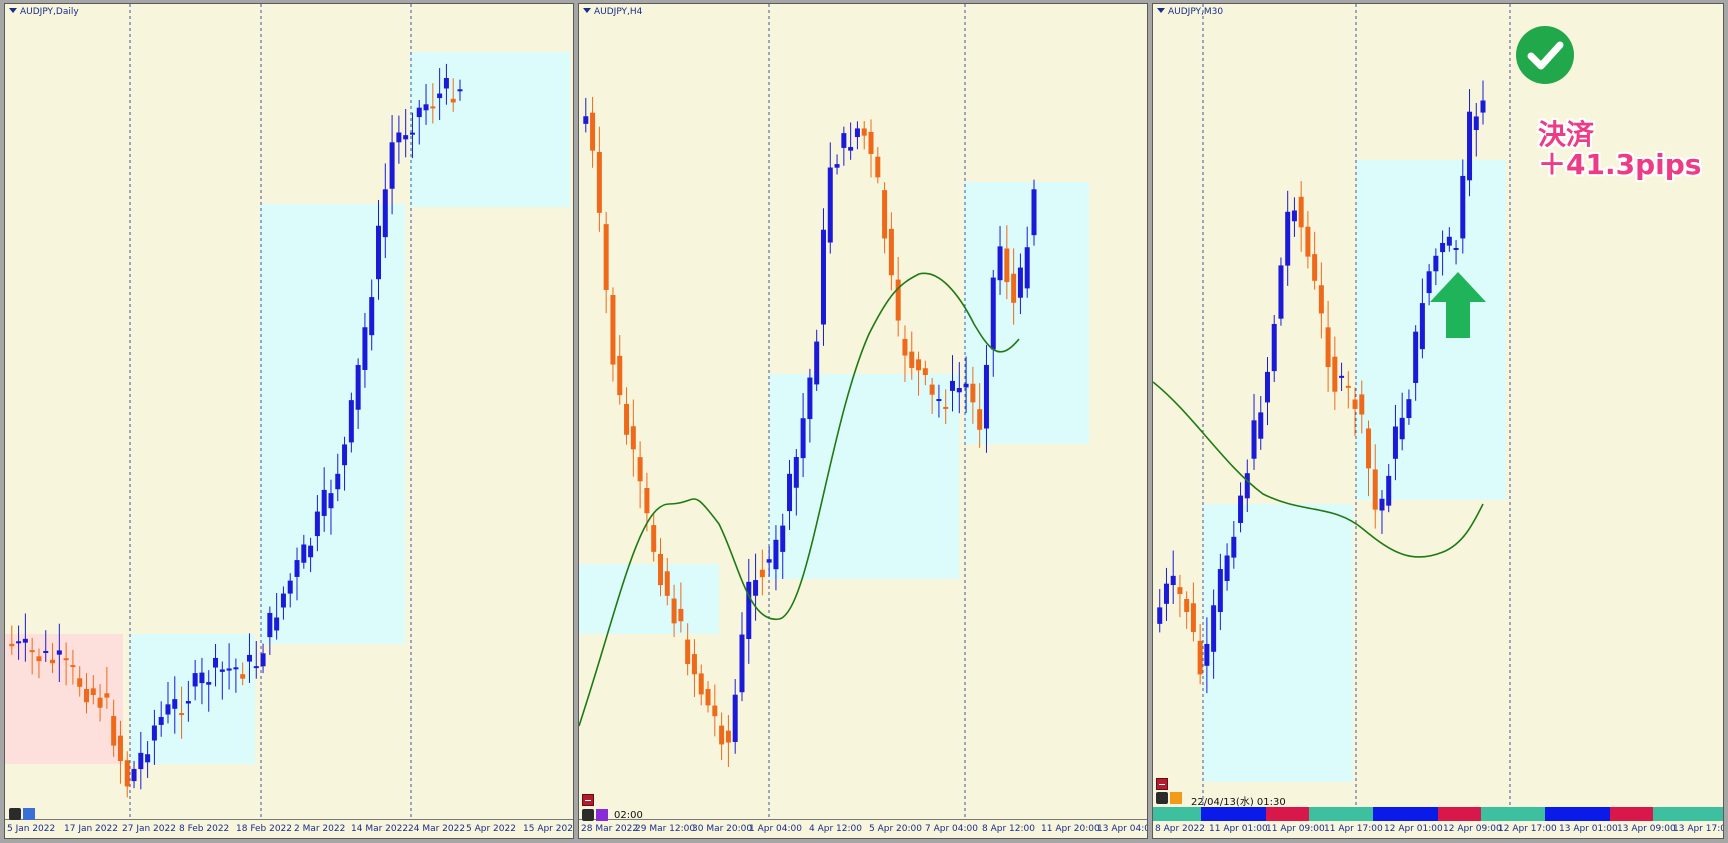 This screenshot has width=1728, height=843. Describe the element at coordinates (1588, 829) in the screenshot. I see `x-tick: 13 Apr 01:00` at that location.